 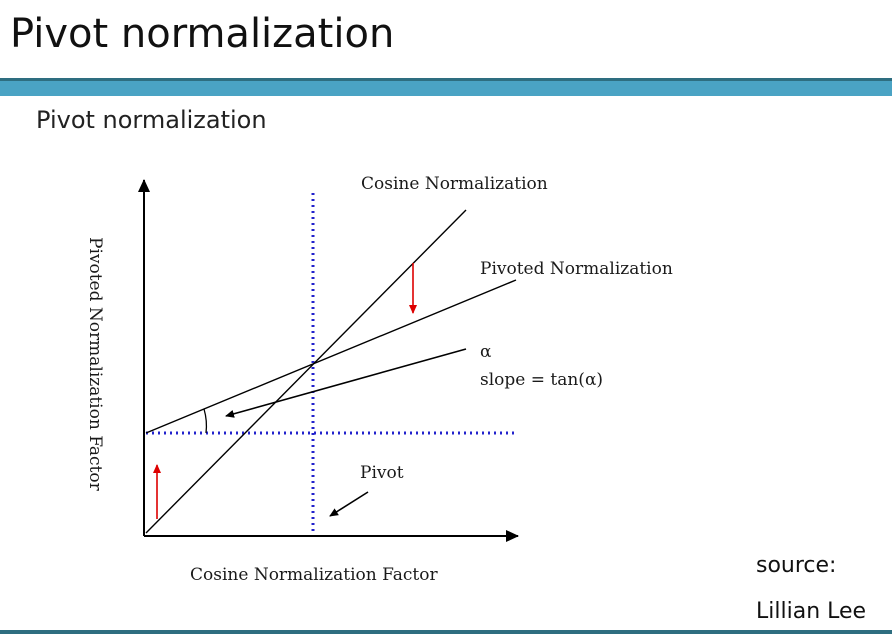 I want to click on title-divider, so click(x=446, y=79).